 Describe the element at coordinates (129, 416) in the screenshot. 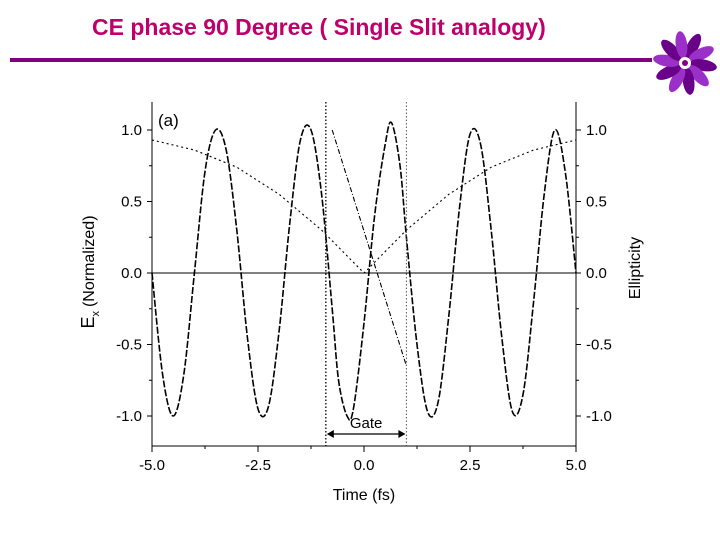

I see `y-tick-label-left: -1.0` at that location.